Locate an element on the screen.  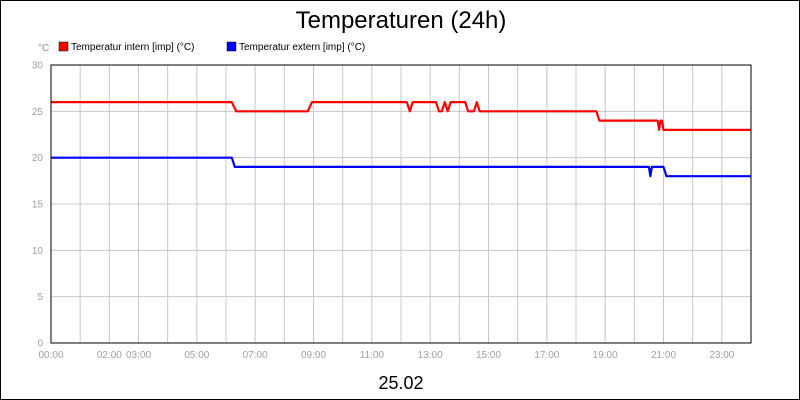
series-line-intern is located at coordinates (401, 115).